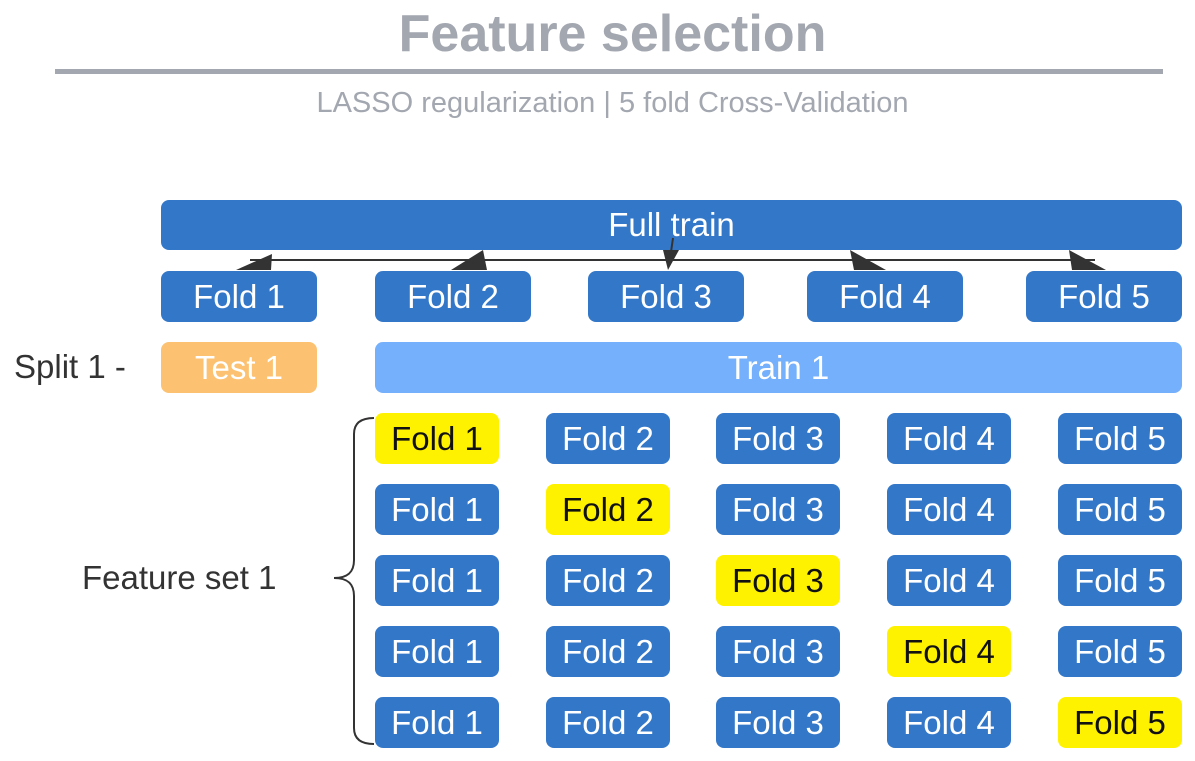 This screenshot has height=761, width=1195. I want to click on fold-box-1: Fold 1, so click(239, 296).